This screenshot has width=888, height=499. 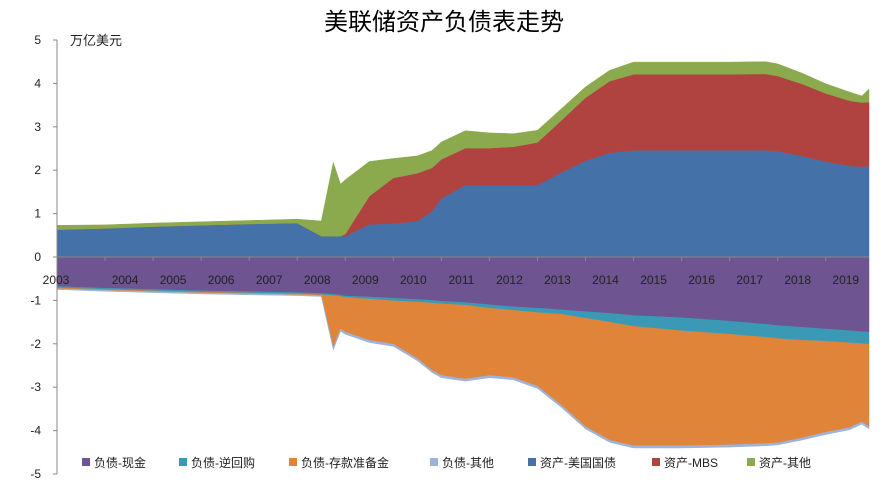 I want to click on x-tick-label: 2007, so click(x=269, y=280).